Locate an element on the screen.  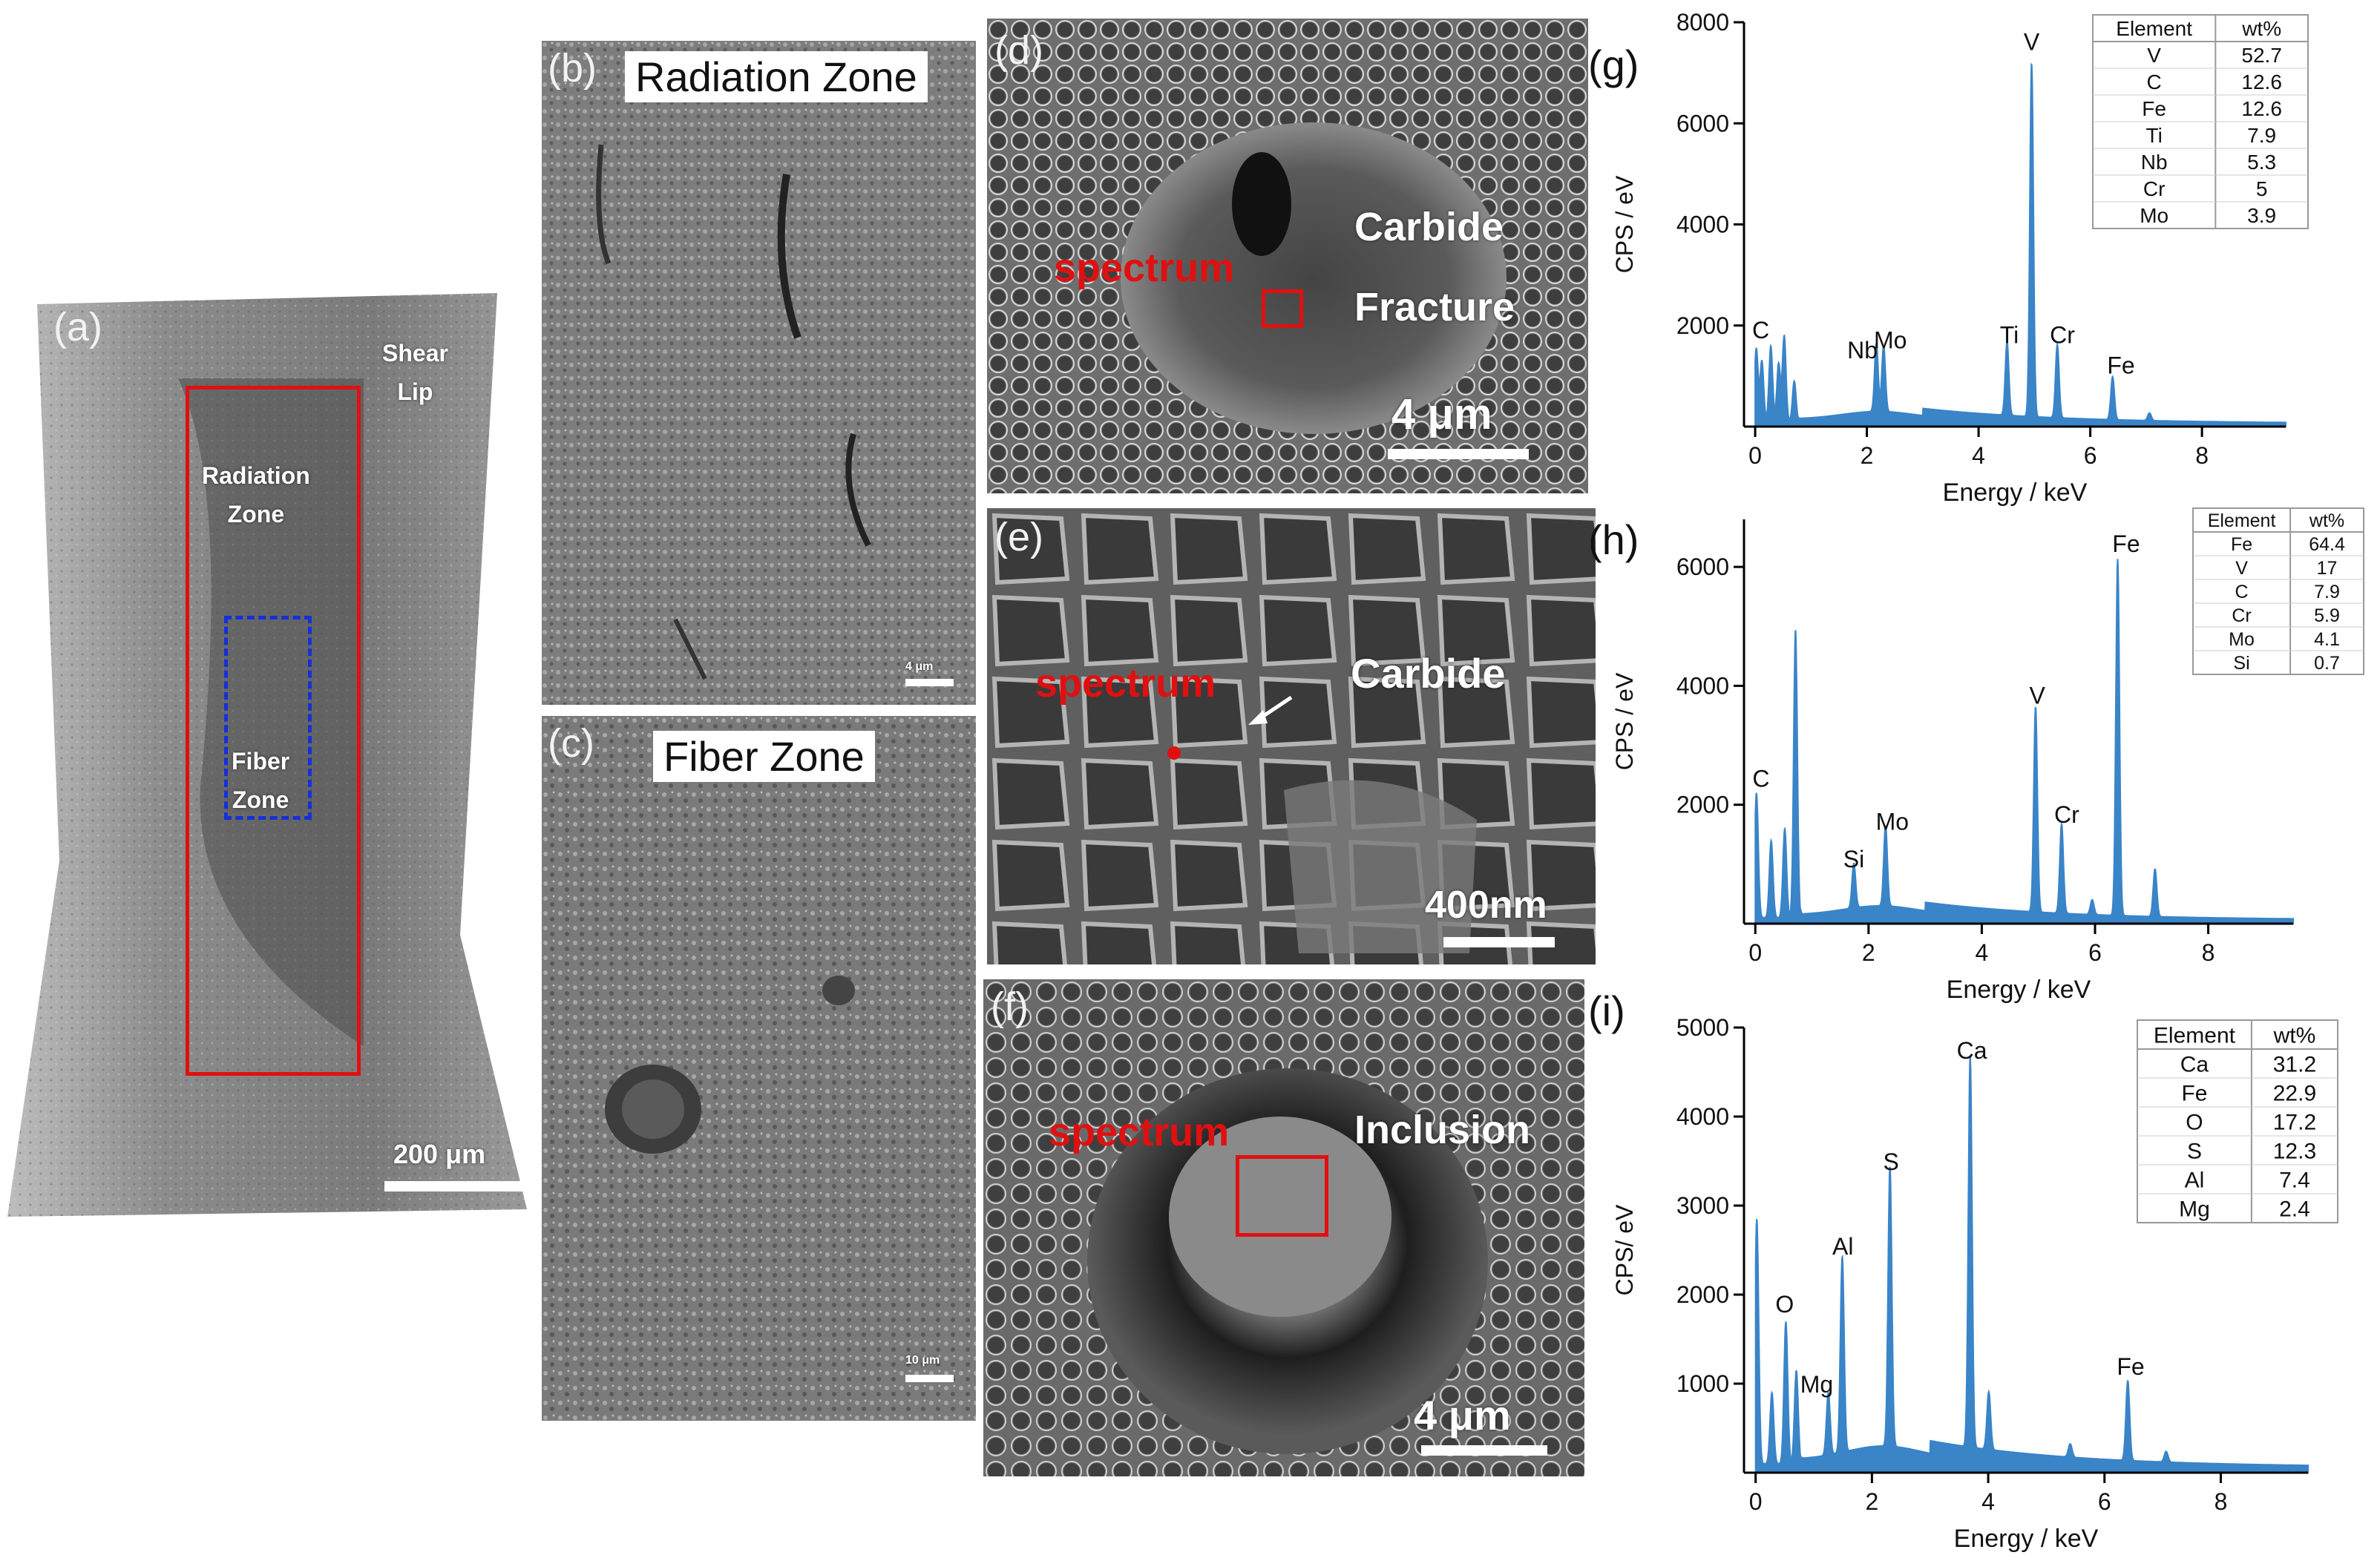
panel-c: (c) Fiber Zone 10 μm is located at coordinates (759, 1068).